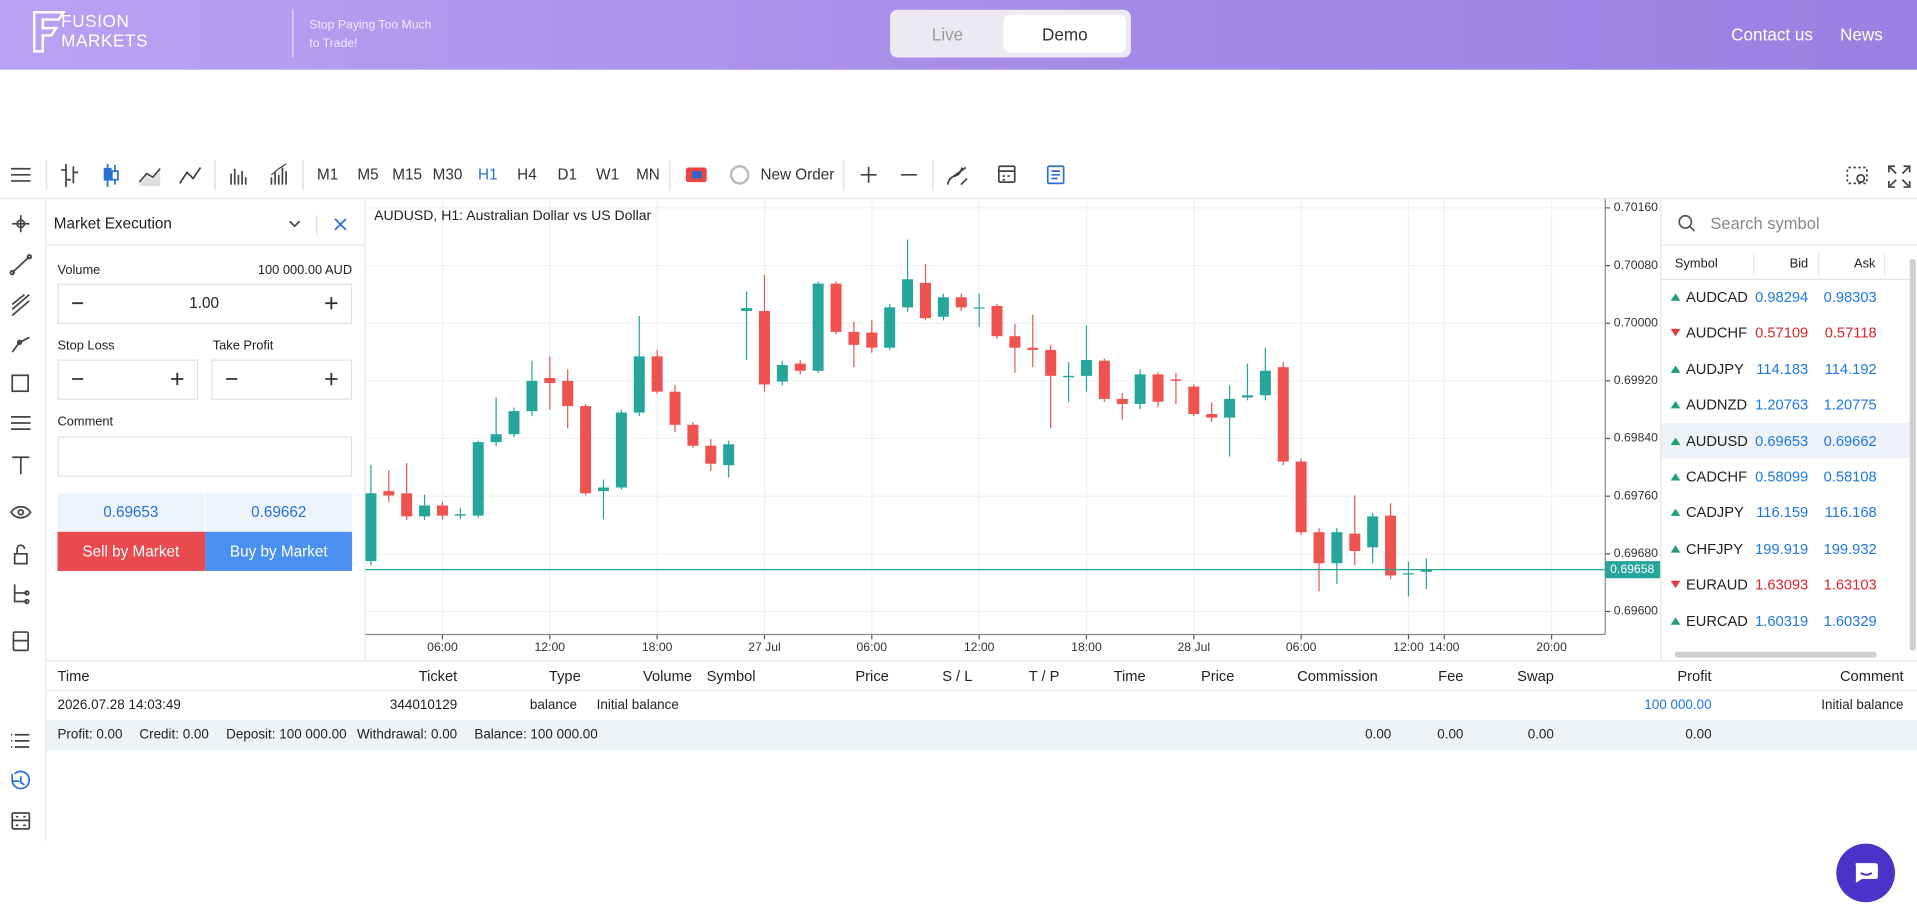 The height and width of the screenshot is (923, 1917). I want to click on ask: 114.192, so click(1850, 369).